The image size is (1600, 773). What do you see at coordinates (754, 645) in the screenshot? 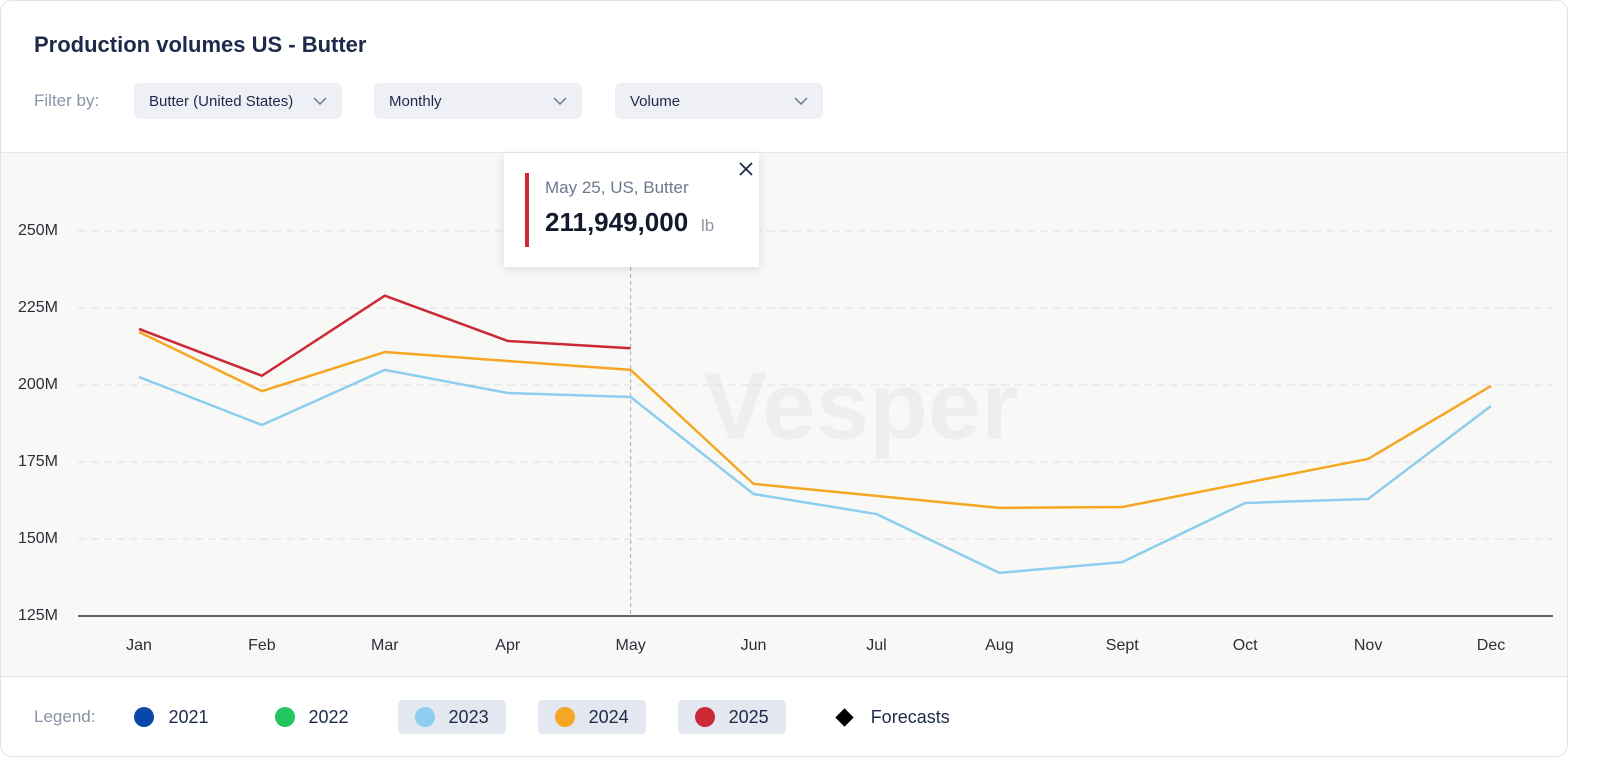
I see `x-tick-label: Jun` at bounding box center [754, 645].